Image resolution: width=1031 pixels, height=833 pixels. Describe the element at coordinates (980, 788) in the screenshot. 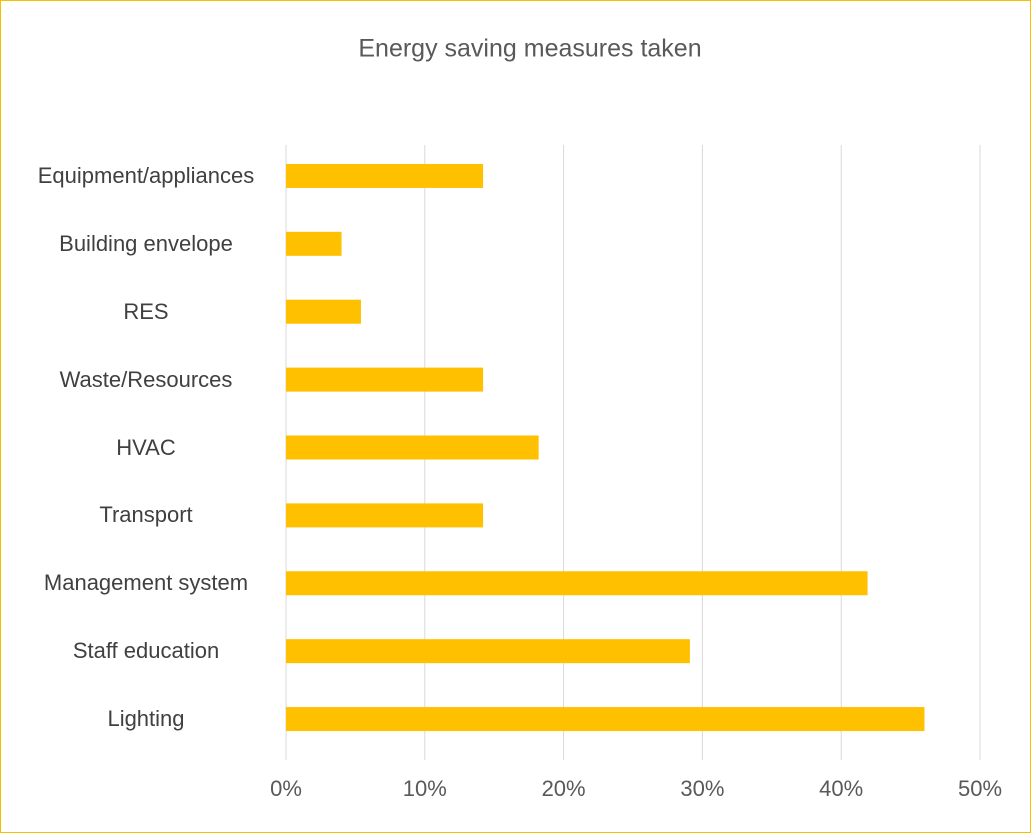

I see `x-tick-label: 50%` at that location.